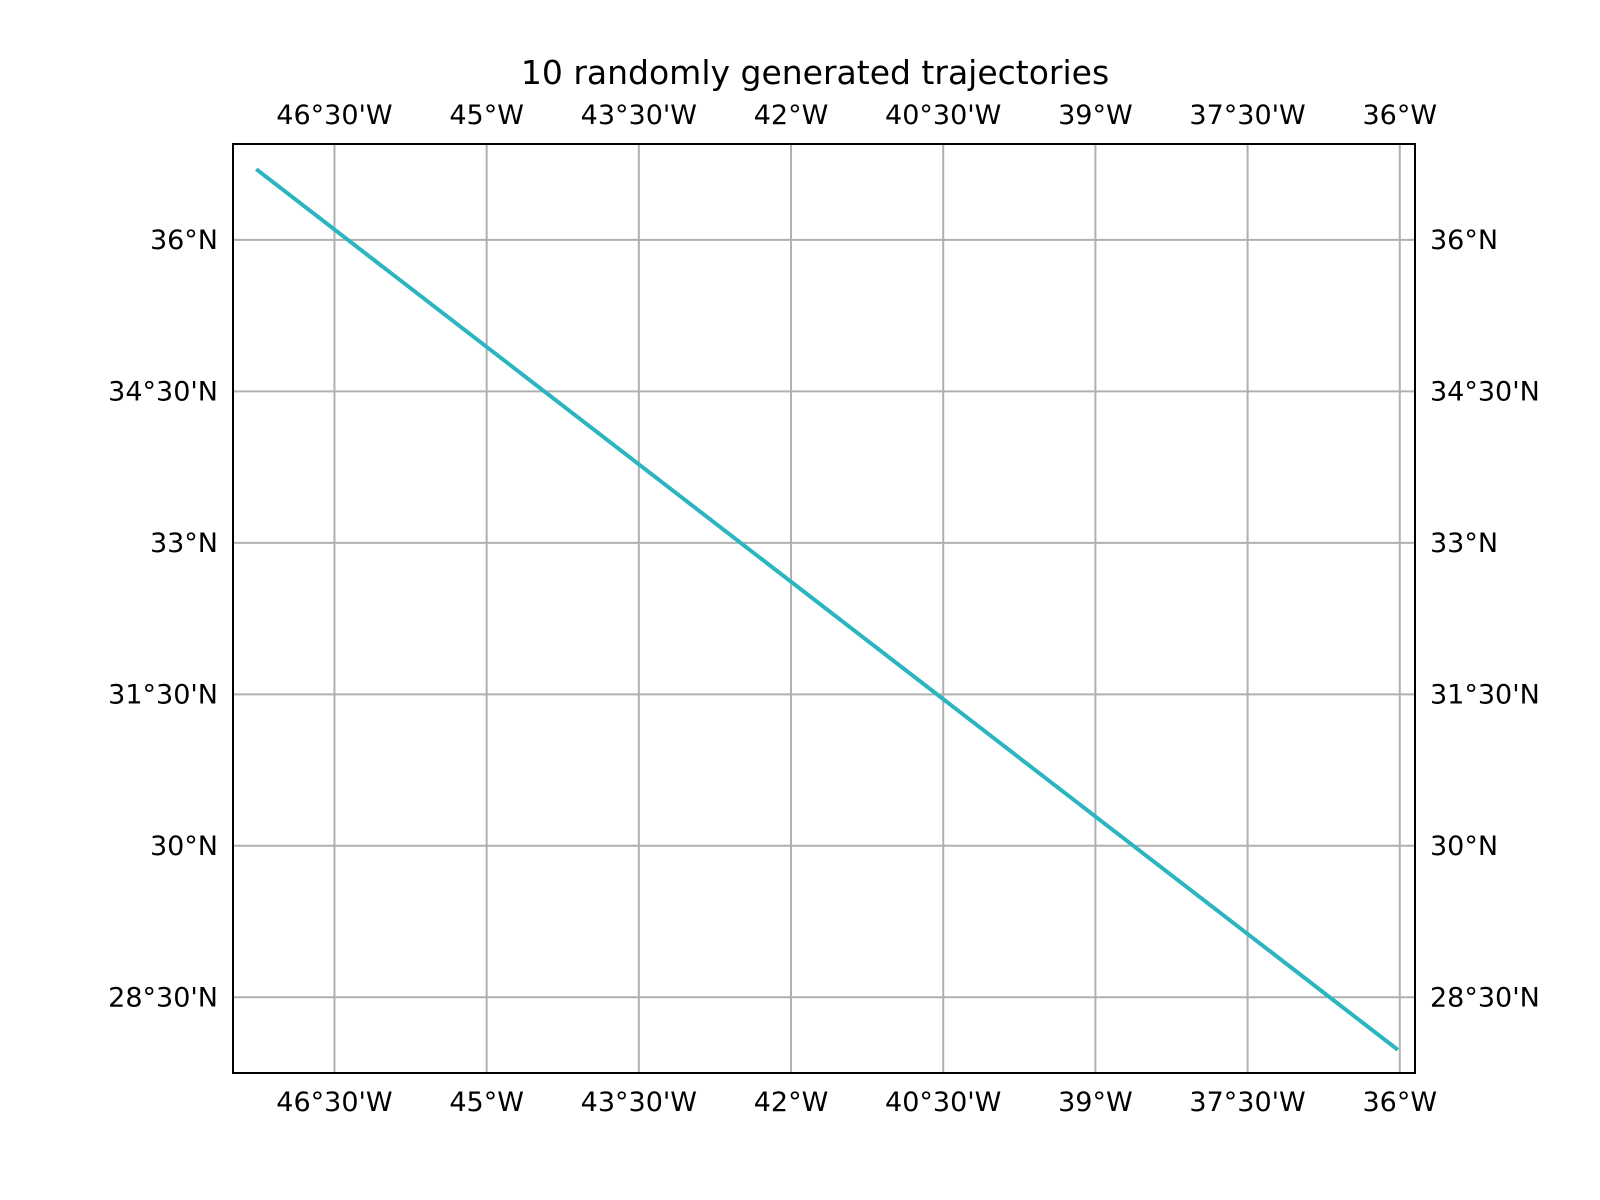 This screenshot has height=1200, width=1600. Describe the element at coordinates (815, 72) in the screenshot. I see `map-title: 10 randomly generated trajectories` at that location.